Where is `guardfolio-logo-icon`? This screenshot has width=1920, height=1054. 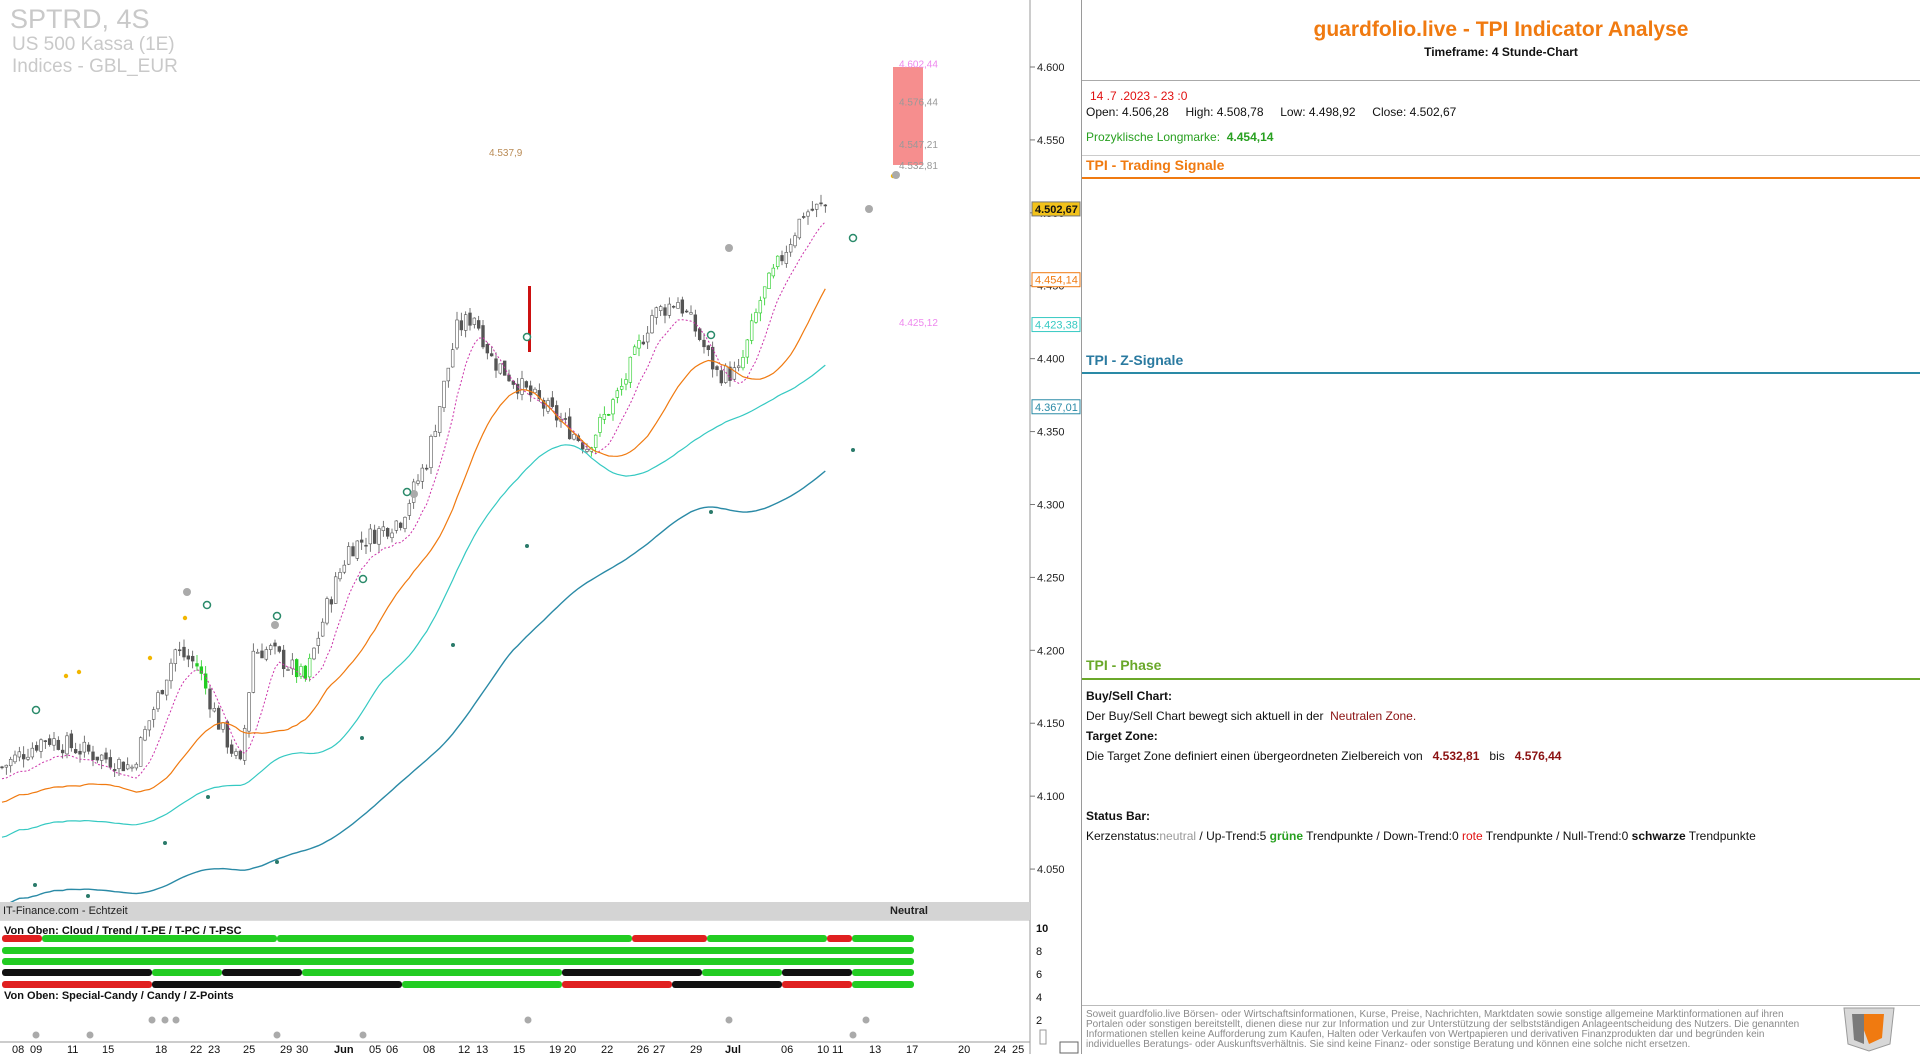 guardfolio-logo-icon is located at coordinates (1869, 1029).